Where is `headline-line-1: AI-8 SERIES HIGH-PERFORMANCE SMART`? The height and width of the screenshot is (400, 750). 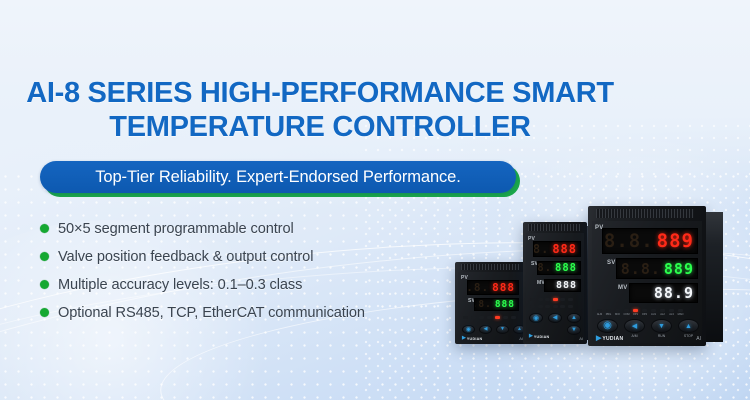 headline-line-1: AI-8 SERIES HIGH-PERFORMANCE SMART is located at coordinates (320, 93).